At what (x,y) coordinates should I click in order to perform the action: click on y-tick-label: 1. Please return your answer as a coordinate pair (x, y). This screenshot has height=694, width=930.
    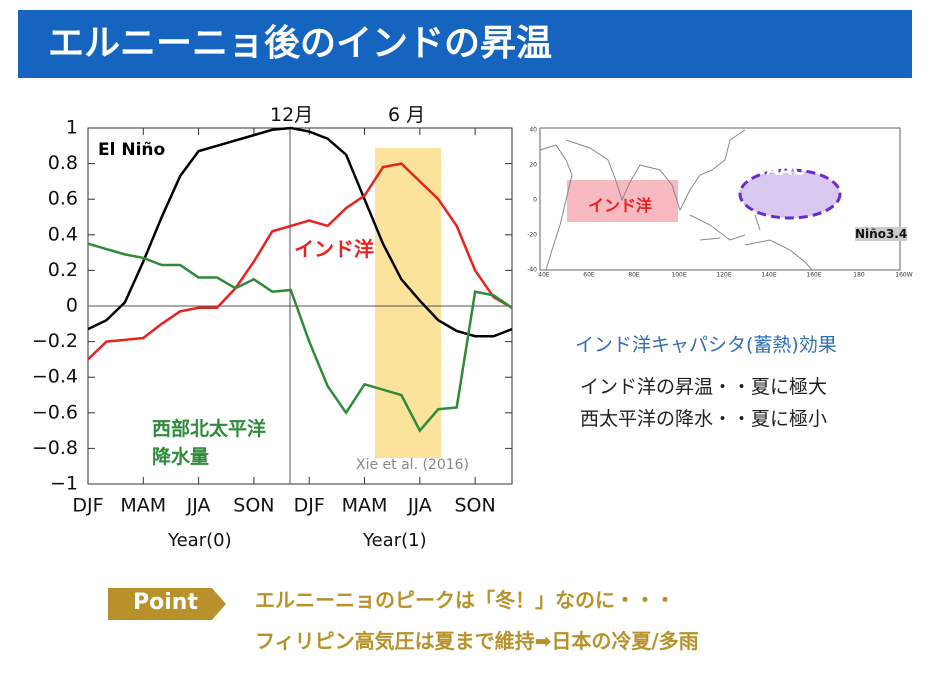
    Looking at the image, I should click on (72, 128).